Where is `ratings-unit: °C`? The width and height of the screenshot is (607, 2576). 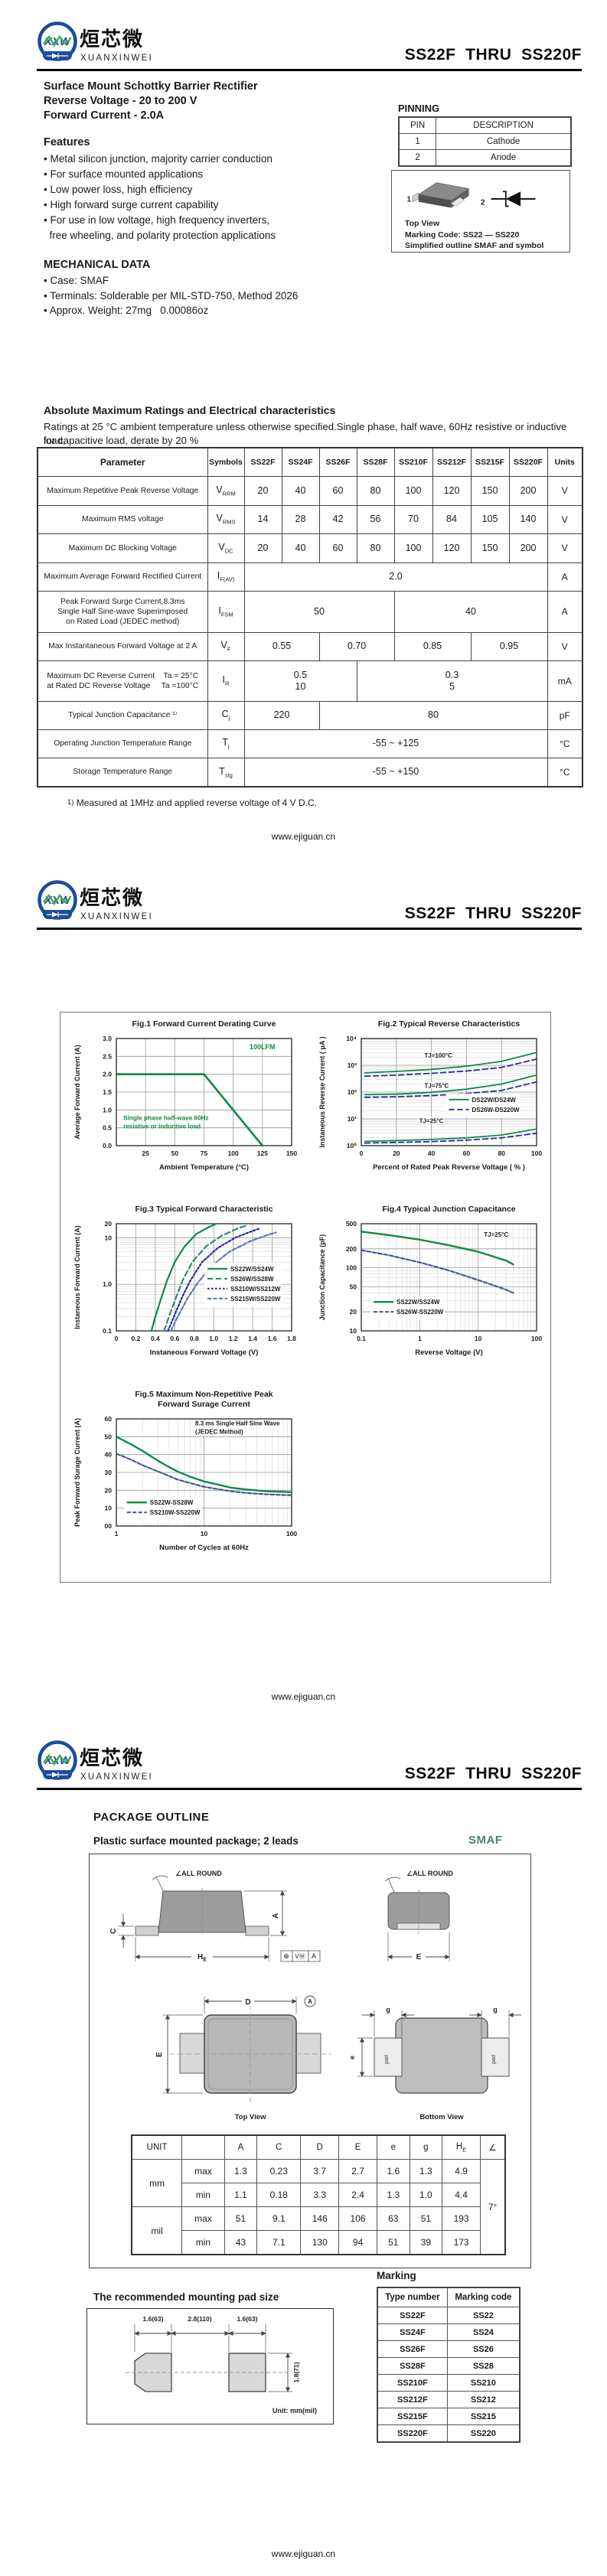 ratings-unit: °C is located at coordinates (565, 772).